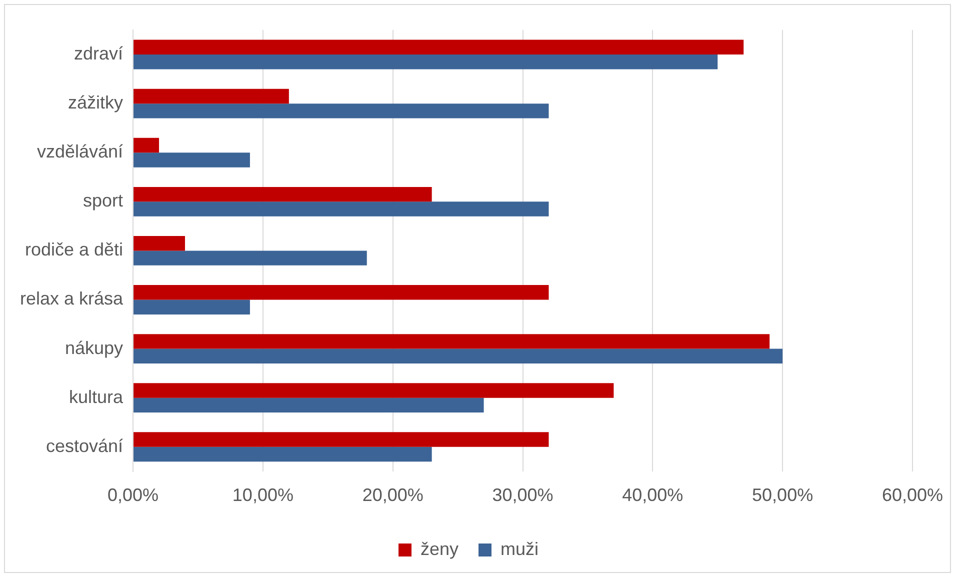 The height and width of the screenshot is (579, 957). What do you see at coordinates (85, 446) in the screenshot?
I see `y-tick-label: cestování` at bounding box center [85, 446].